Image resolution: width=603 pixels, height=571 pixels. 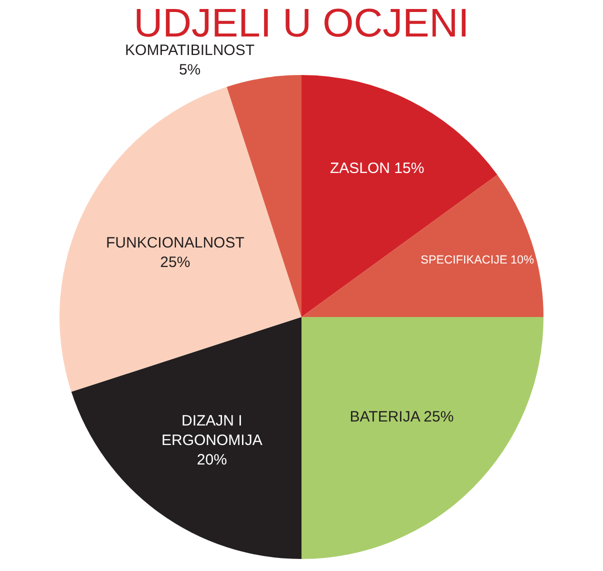 What do you see at coordinates (402, 417) in the screenshot?
I see `slice-label: BATERIJA 25%` at bounding box center [402, 417].